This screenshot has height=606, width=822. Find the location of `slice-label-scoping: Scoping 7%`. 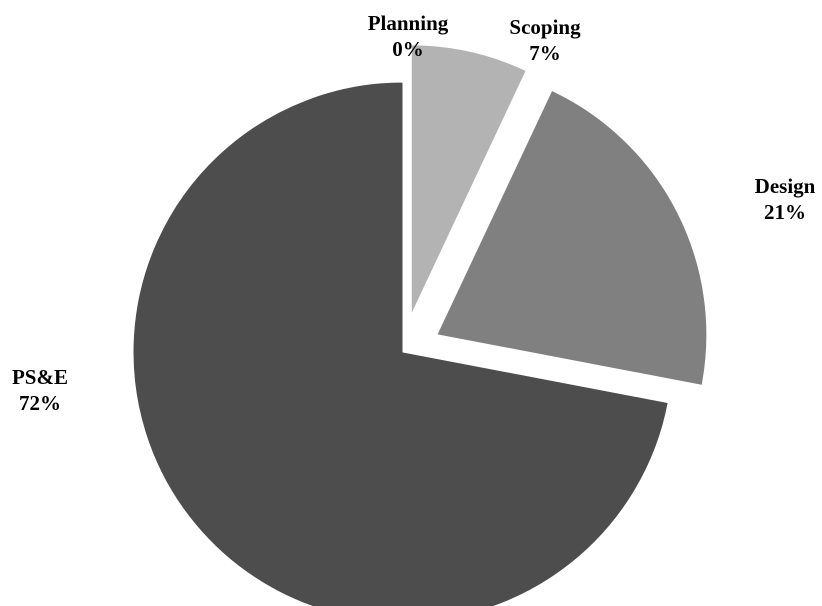

slice-label-scoping: Scoping 7% is located at coordinates (545, 40).